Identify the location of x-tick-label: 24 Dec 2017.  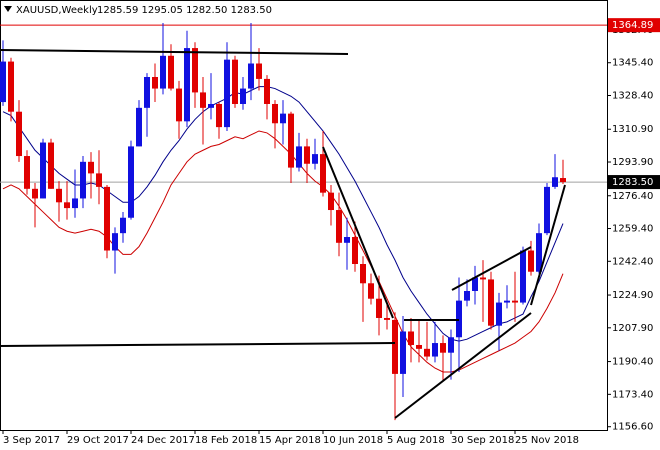
(163, 440).